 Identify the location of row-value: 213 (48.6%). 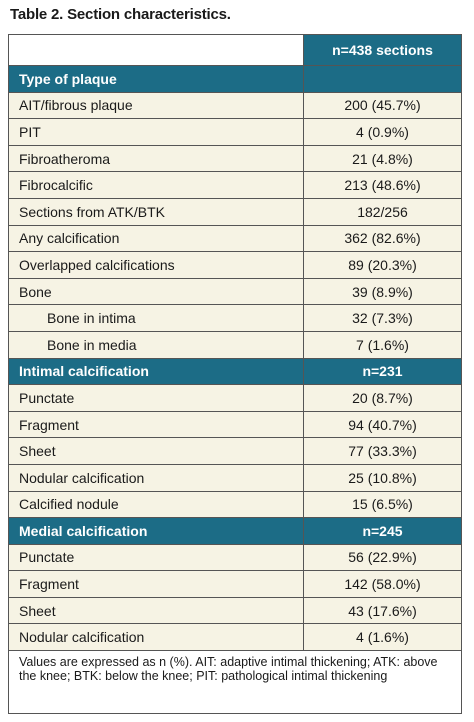
(382, 185).